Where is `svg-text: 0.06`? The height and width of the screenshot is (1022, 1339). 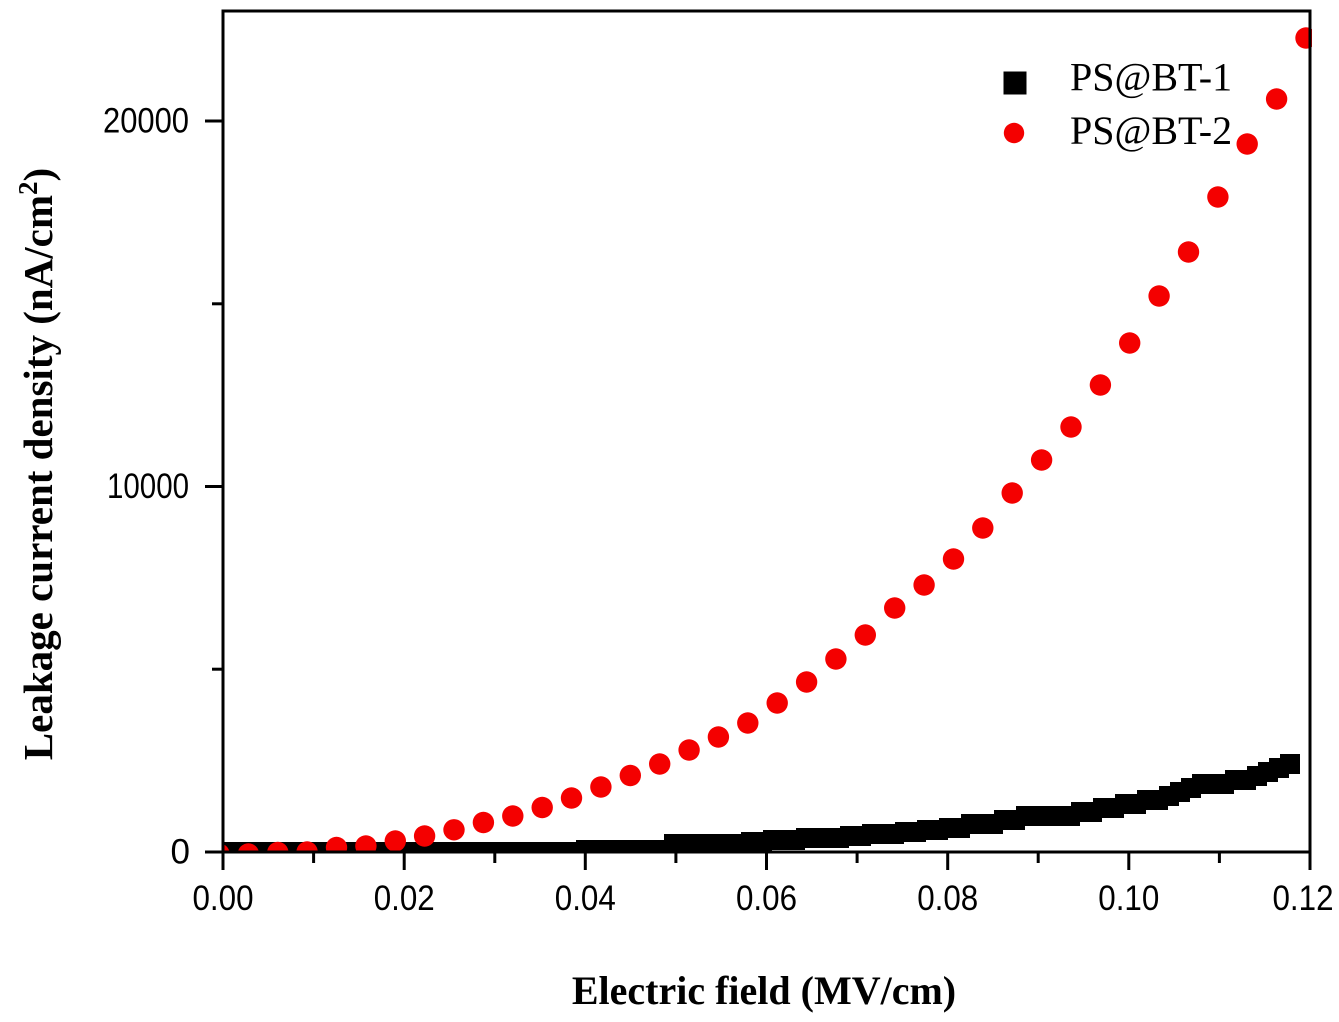
svg-text: 0.06 is located at coordinates (766, 898).